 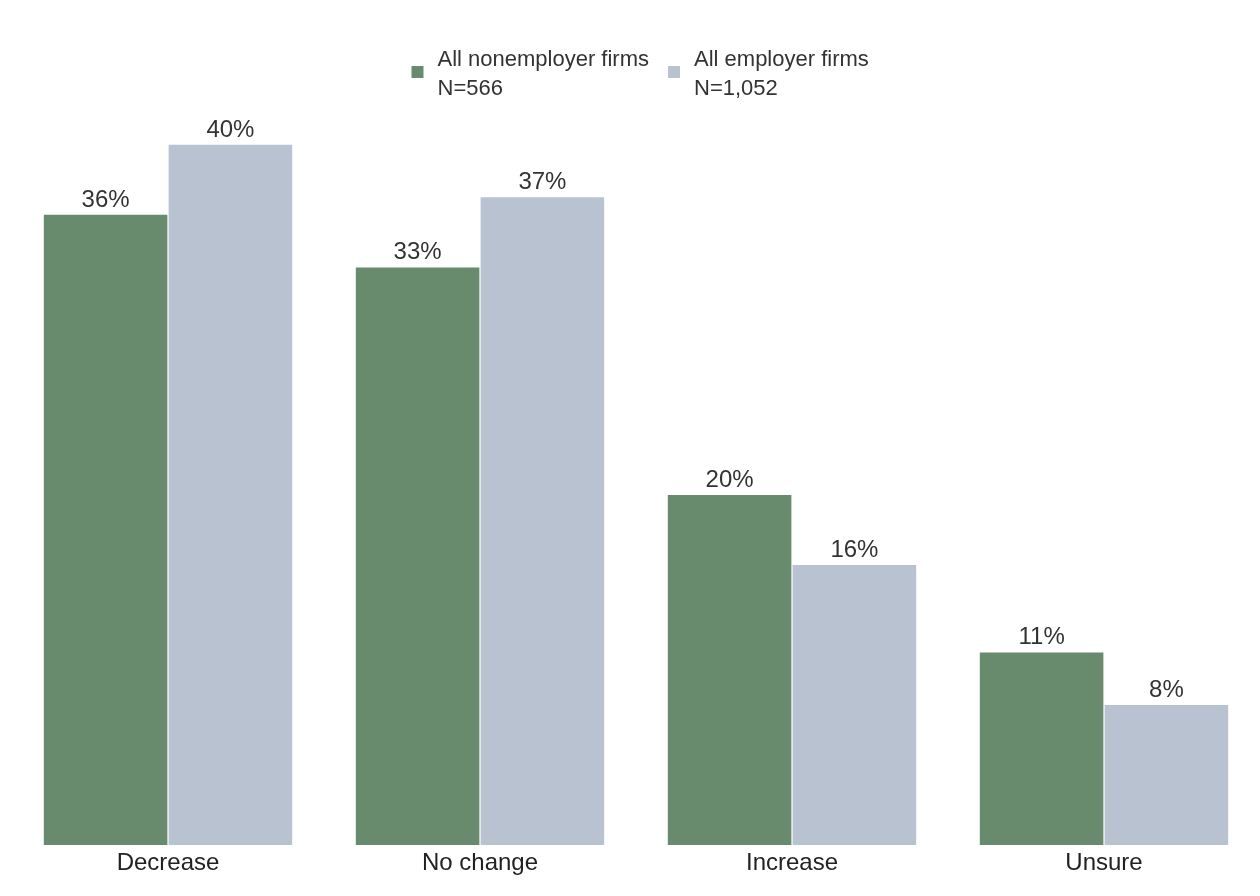 I want to click on data-label: 37%, so click(x=542, y=181).